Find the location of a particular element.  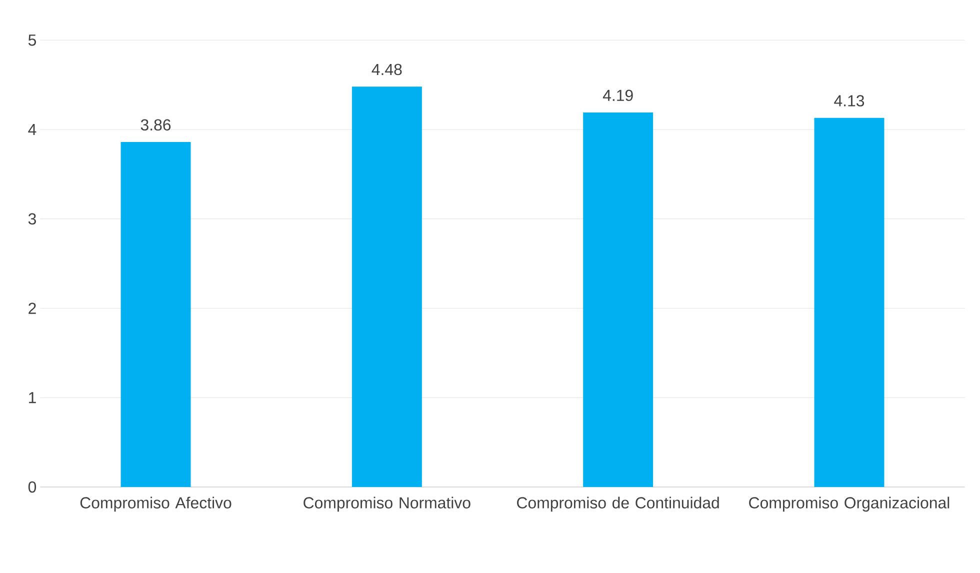

data-label: 4.13 is located at coordinates (849, 100).